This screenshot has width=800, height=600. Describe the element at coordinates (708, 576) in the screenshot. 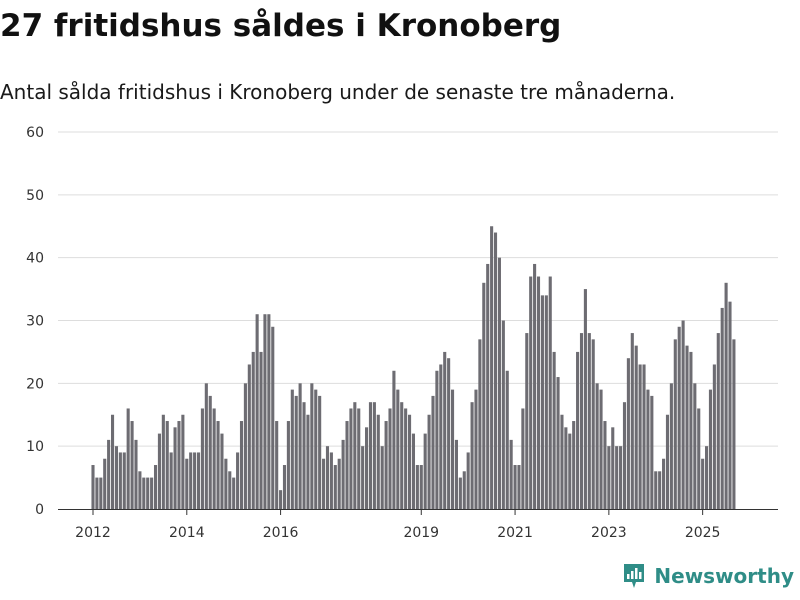

I see `newsworthy-brand: Newsworthy` at that location.